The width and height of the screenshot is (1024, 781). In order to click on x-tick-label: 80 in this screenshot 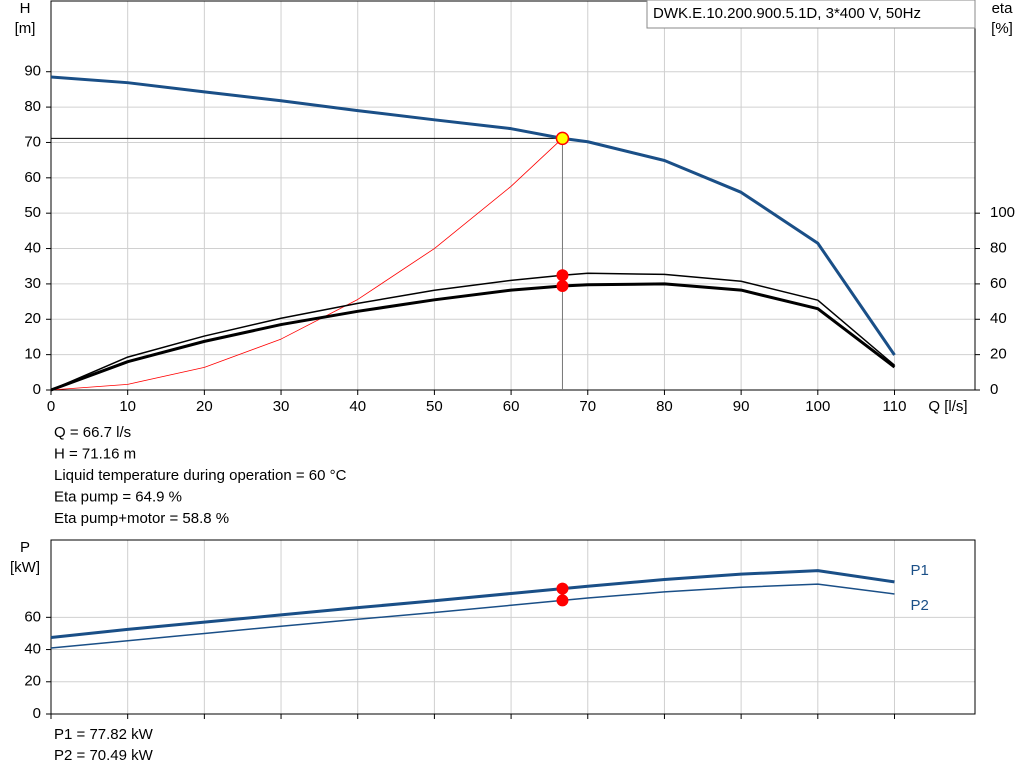, I will do `click(664, 406)`.